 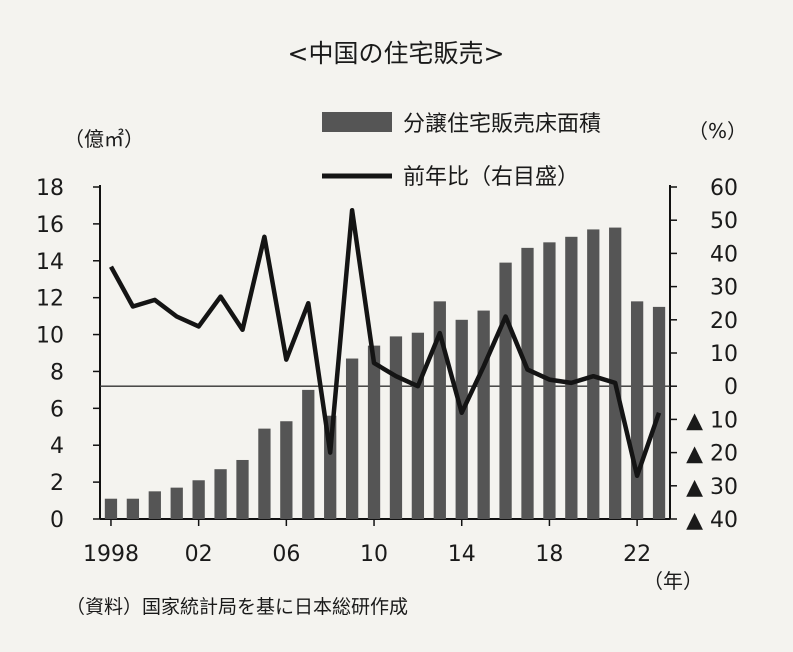 I want to click on left-axis-tick-label: 16, so click(x=50, y=225).